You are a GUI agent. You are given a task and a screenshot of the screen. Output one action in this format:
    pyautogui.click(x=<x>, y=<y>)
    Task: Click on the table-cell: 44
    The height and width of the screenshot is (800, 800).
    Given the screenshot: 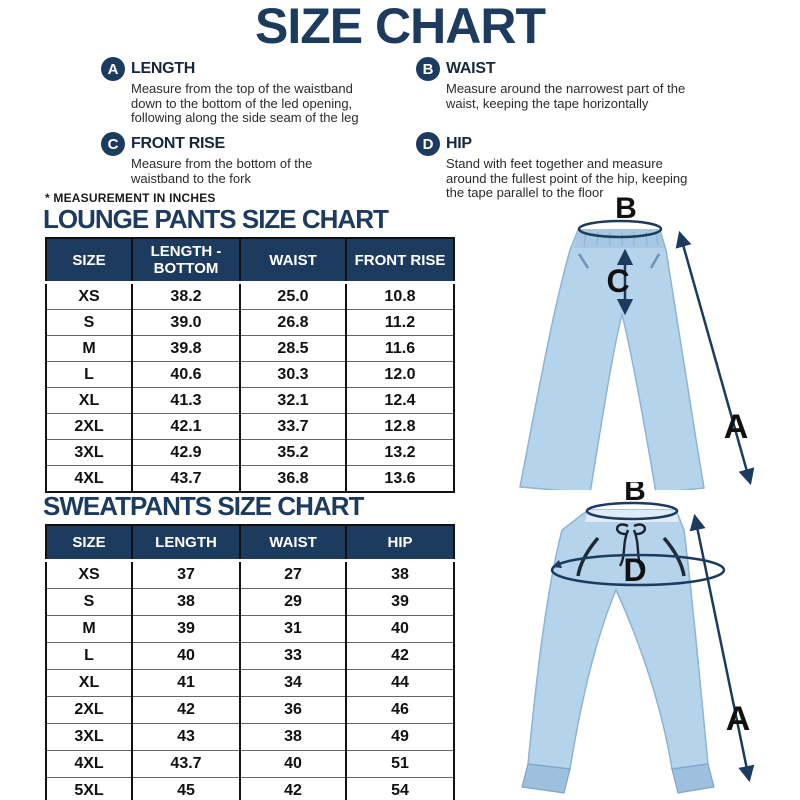 What is the action you would take?
    pyautogui.click(x=399, y=683)
    